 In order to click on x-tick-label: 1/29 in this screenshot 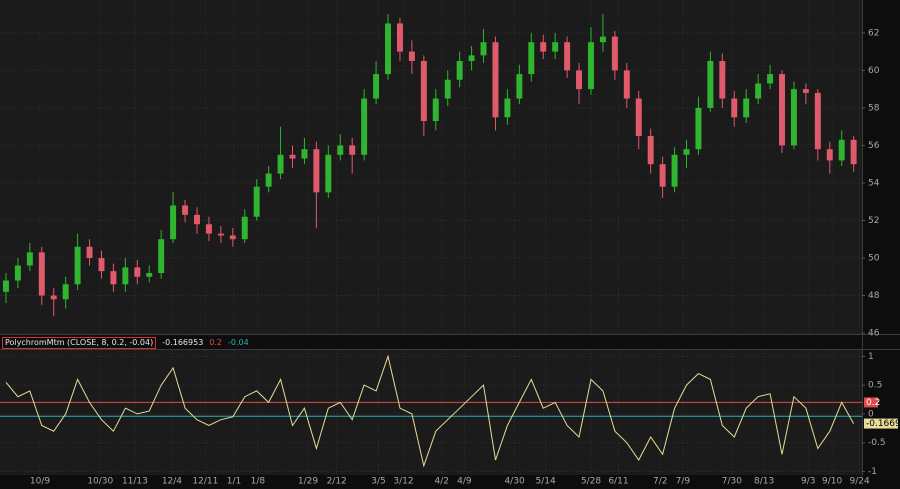, I will do `click(308, 482)`.